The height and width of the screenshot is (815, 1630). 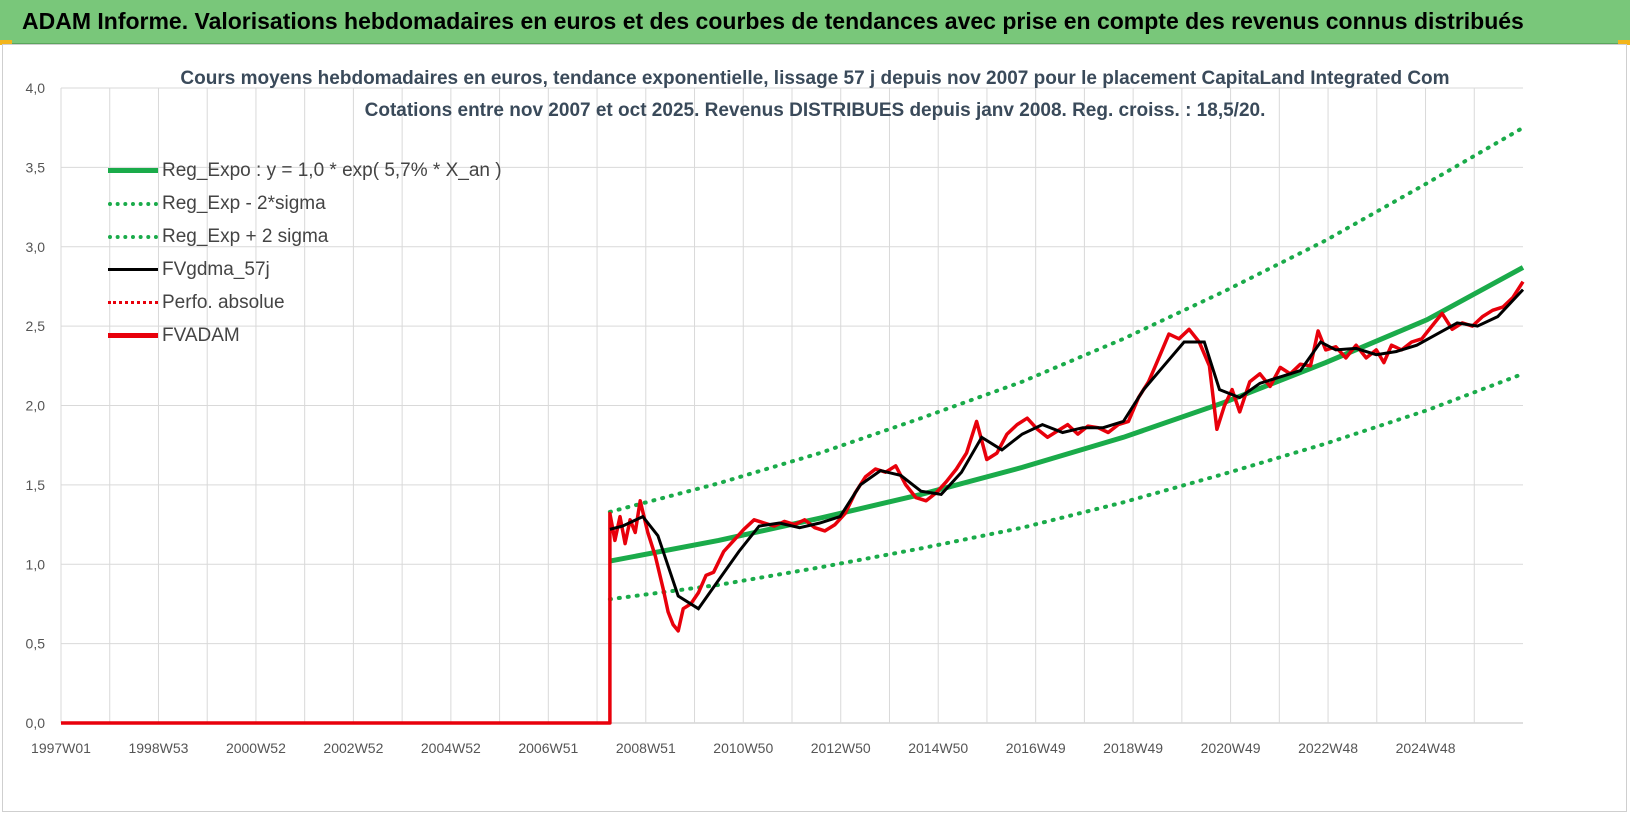 I want to click on x-tick-label: 2016W49, so click(x=1036, y=748).